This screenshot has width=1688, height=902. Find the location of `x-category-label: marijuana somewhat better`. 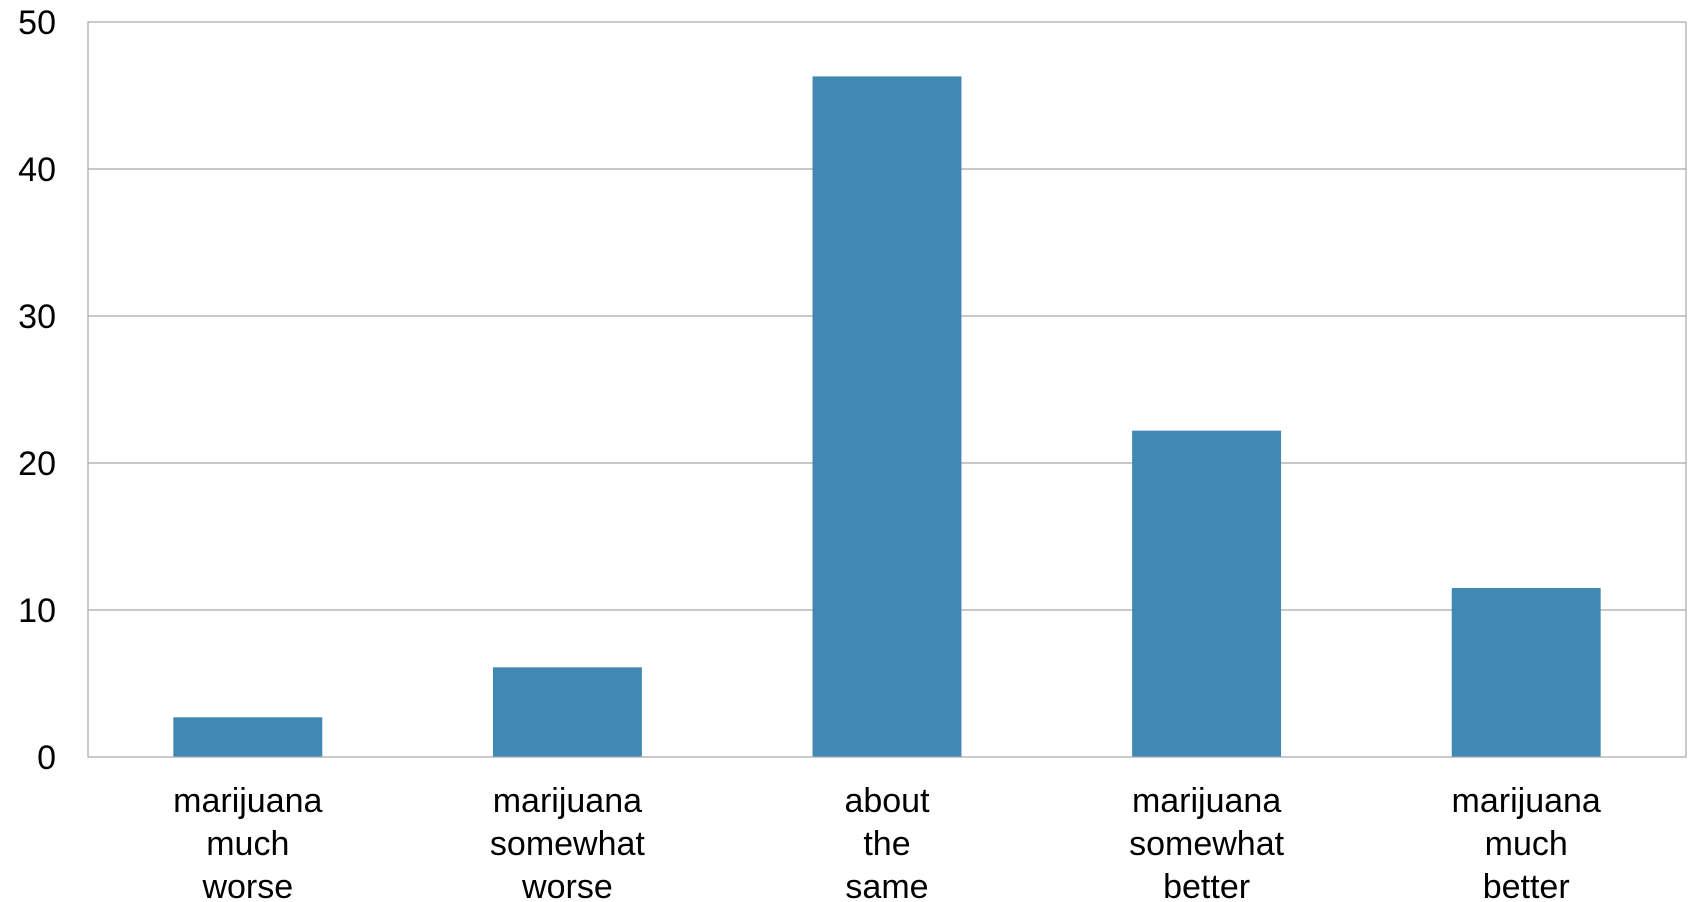

x-category-label: marijuana somewhat better is located at coordinates (1207, 842).